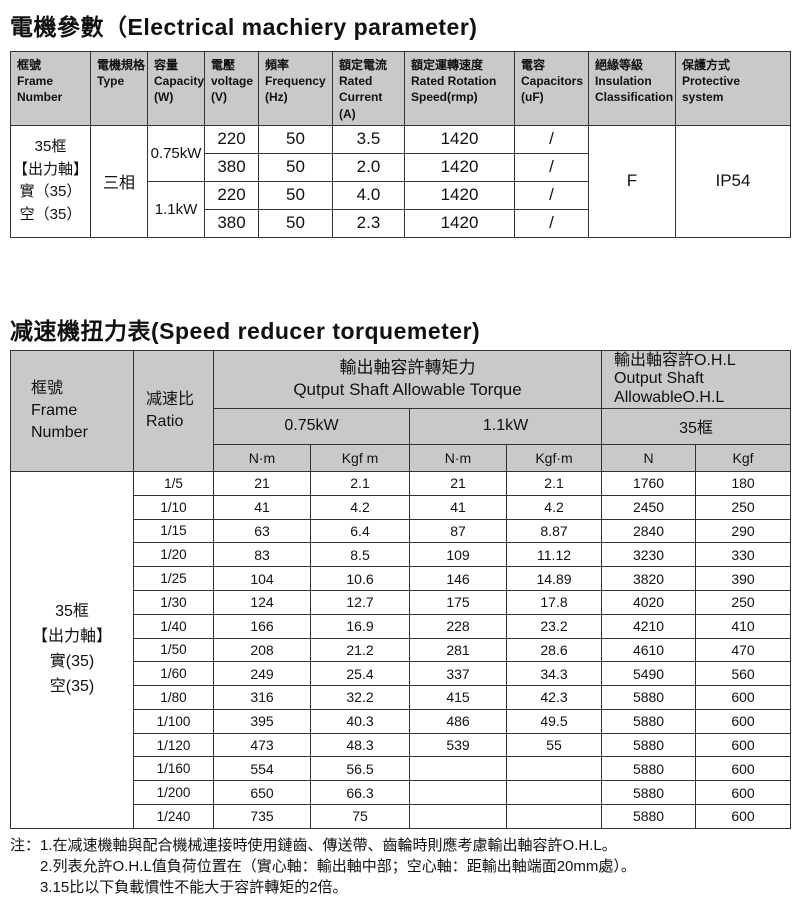 This screenshot has width=800, height=898. What do you see at coordinates (173, 816) in the screenshot?
I see `ratio-cell: 1/240` at bounding box center [173, 816].